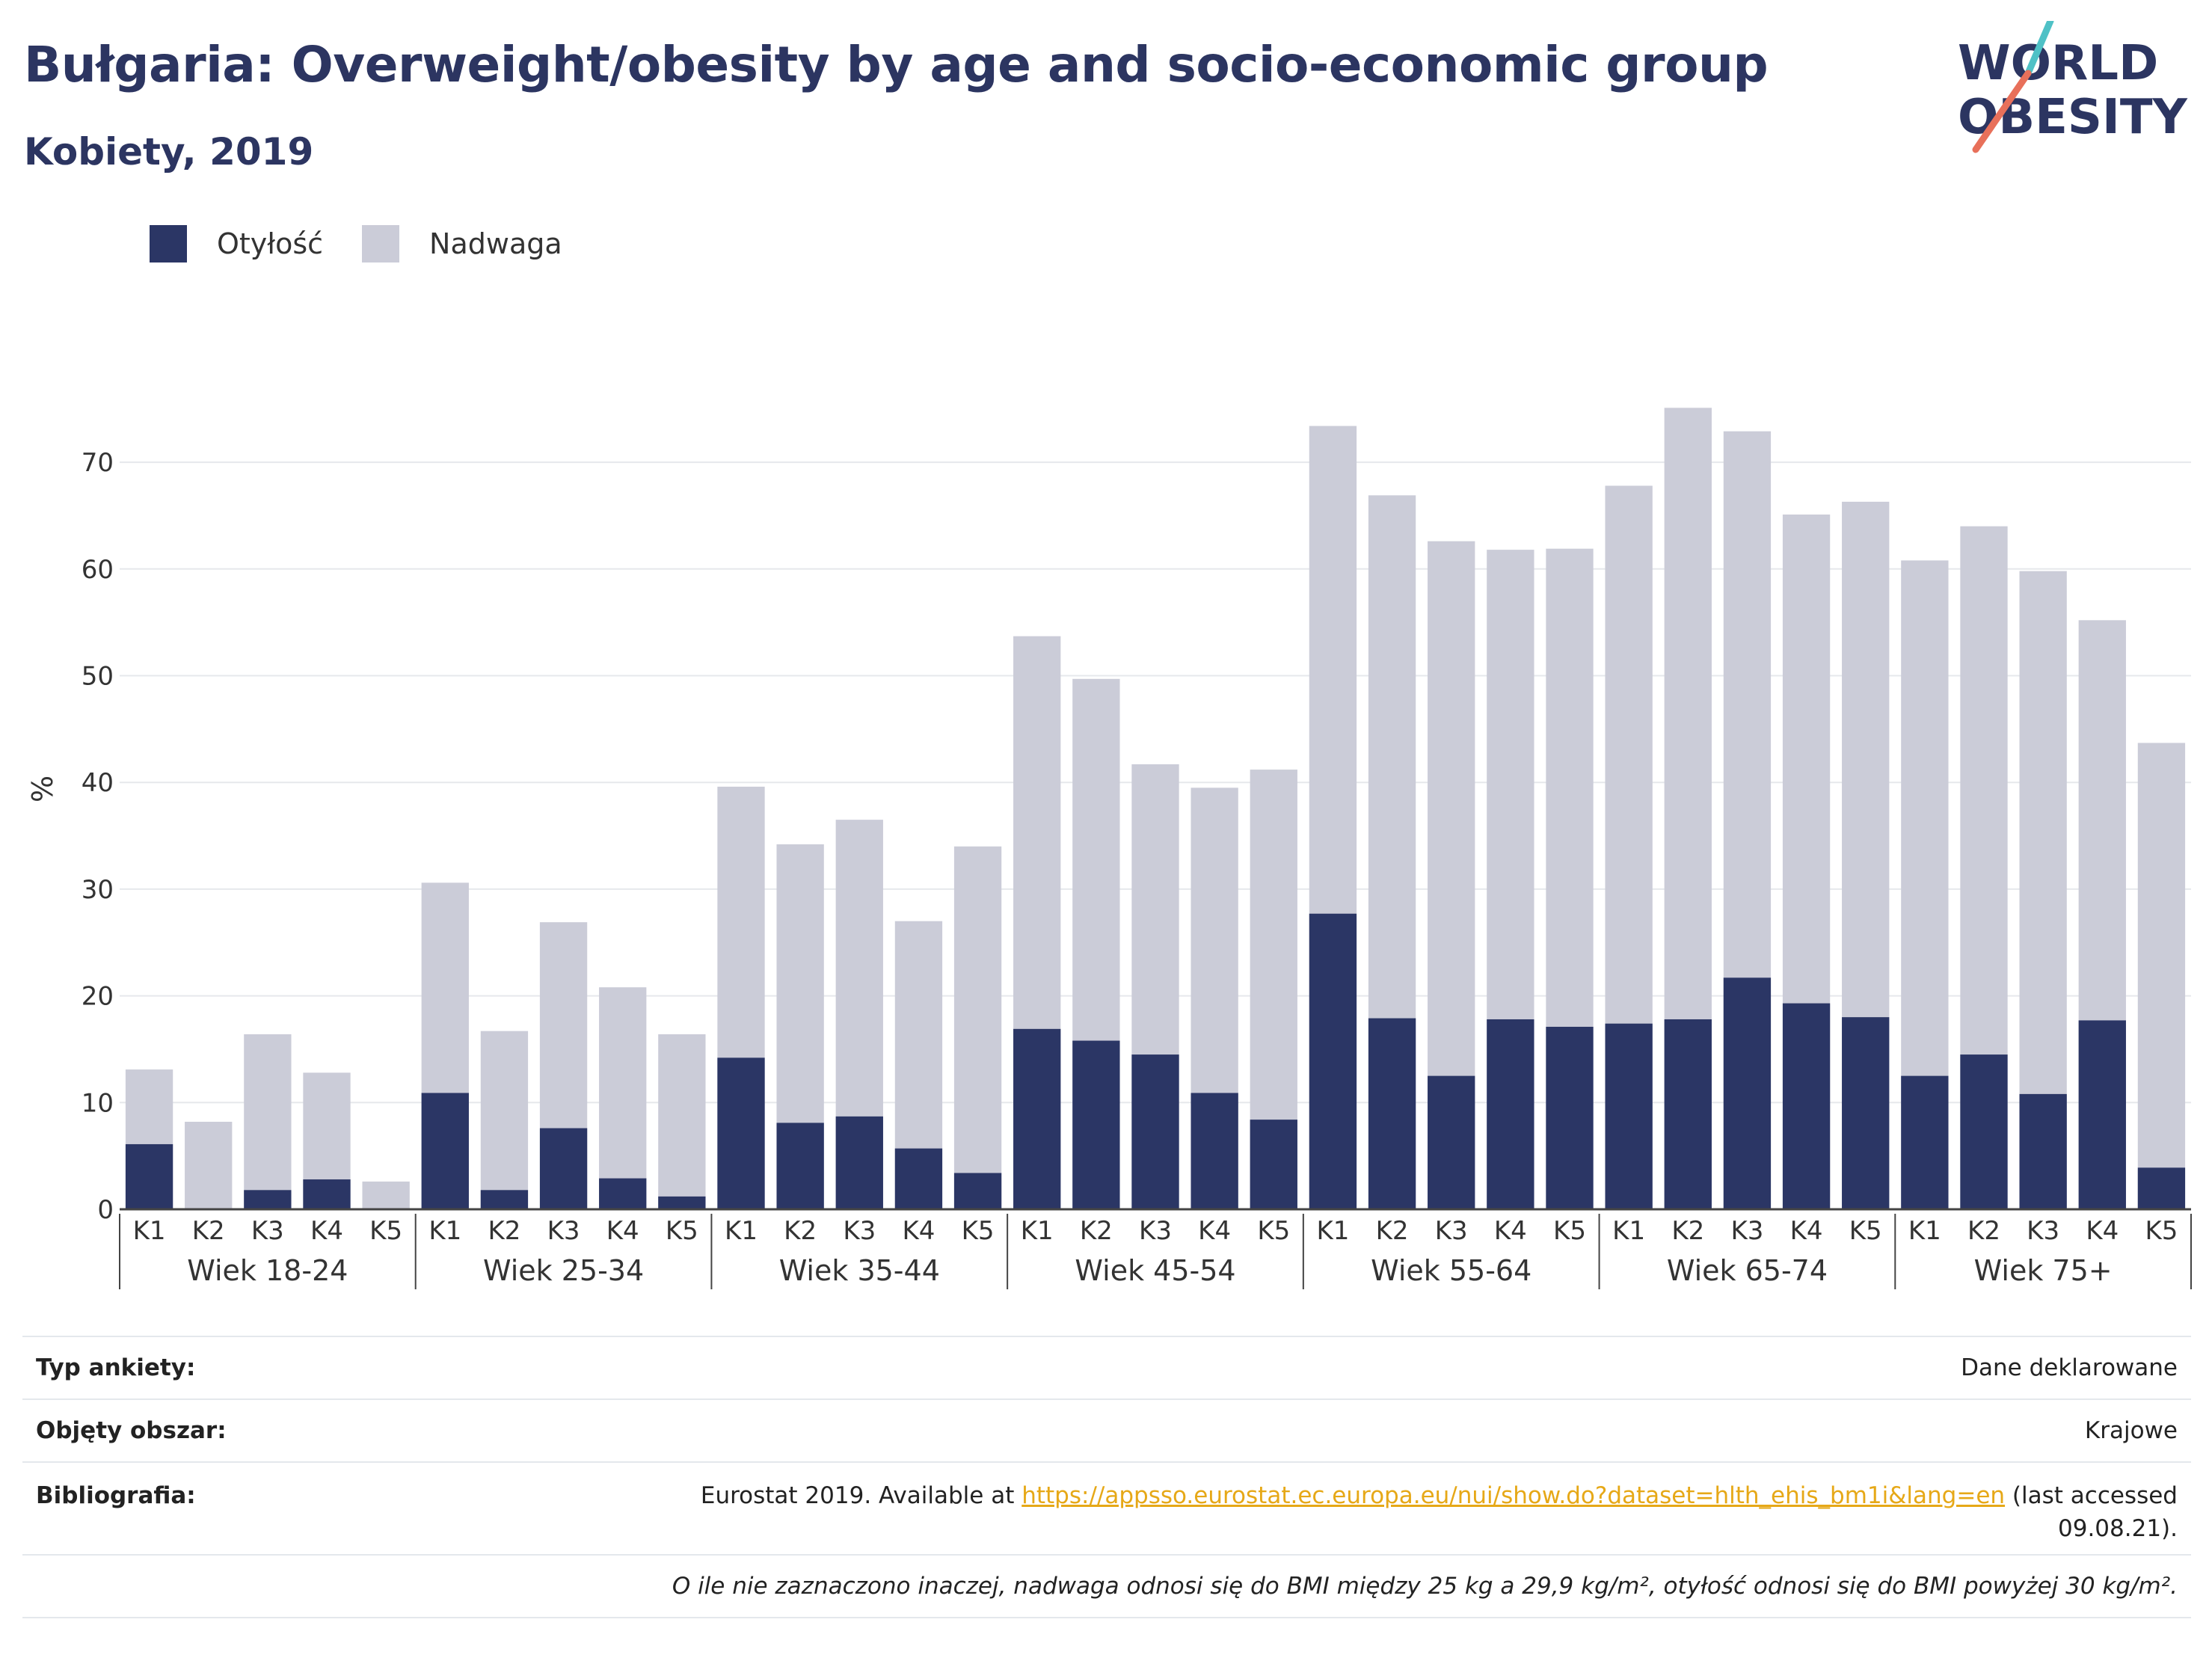 This screenshot has height=1655, width=2212. What do you see at coordinates (2039, 49) in the screenshot?
I see `logo-slash-top` at bounding box center [2039, 49].